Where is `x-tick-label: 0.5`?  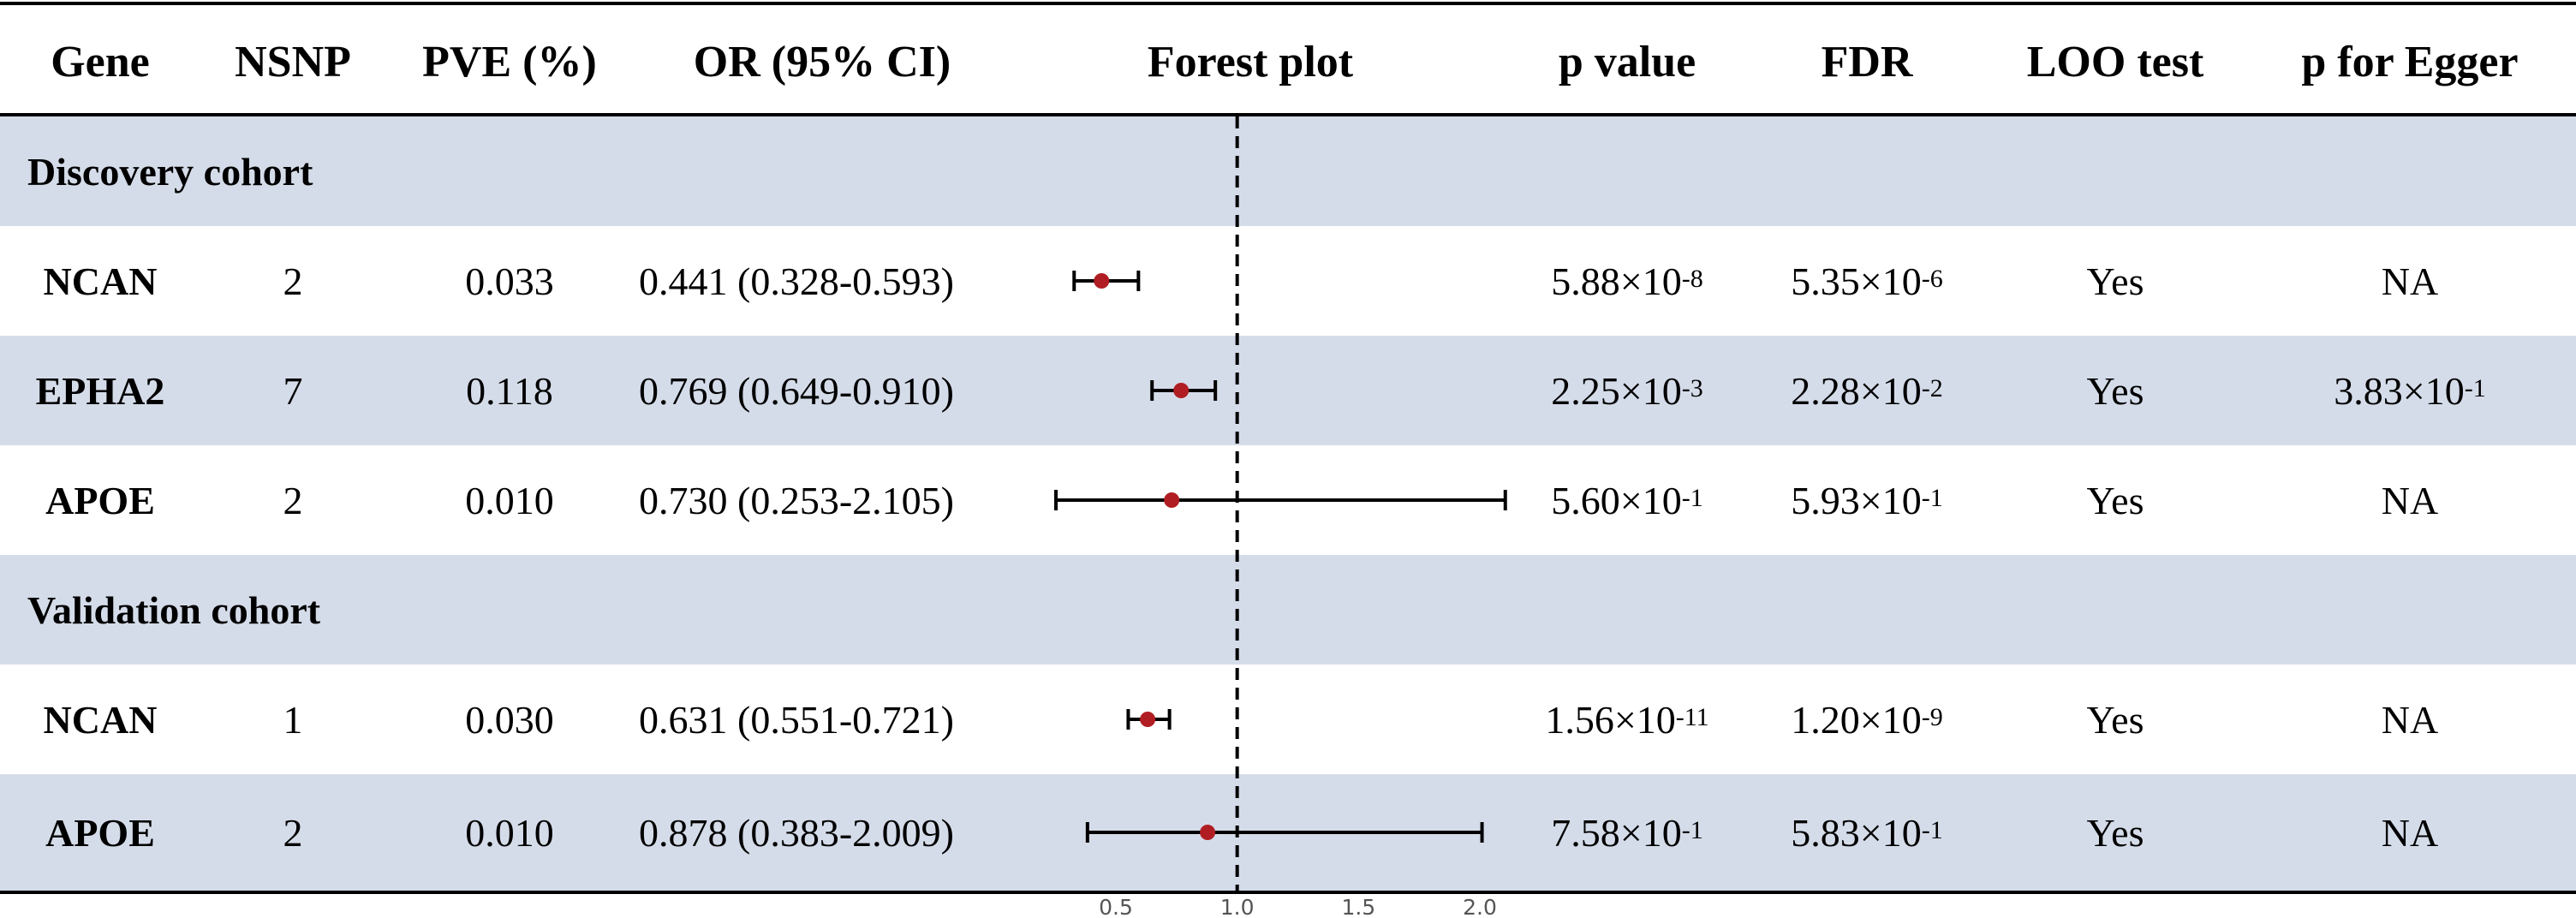 x-tick-label: 0.5 is located at coordinates (1116, 906).